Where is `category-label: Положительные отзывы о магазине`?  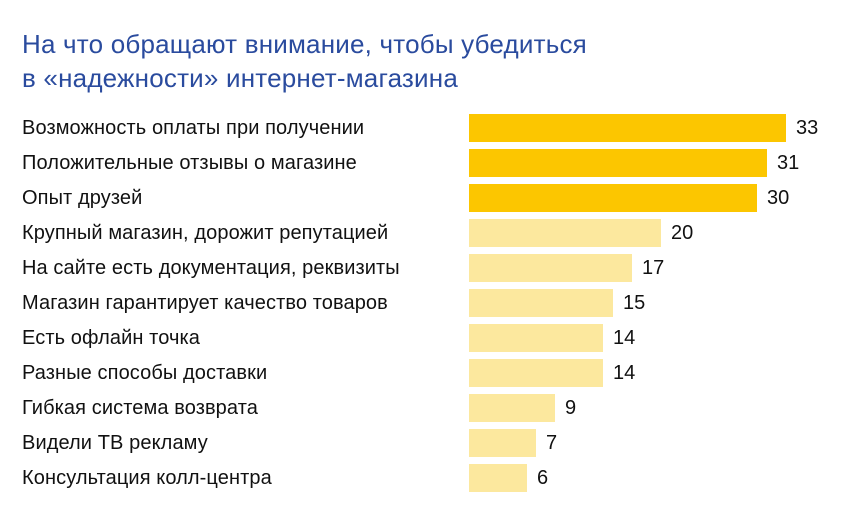 category-label: Положительные отзывы о магазине is located at coordinates (189, 163).